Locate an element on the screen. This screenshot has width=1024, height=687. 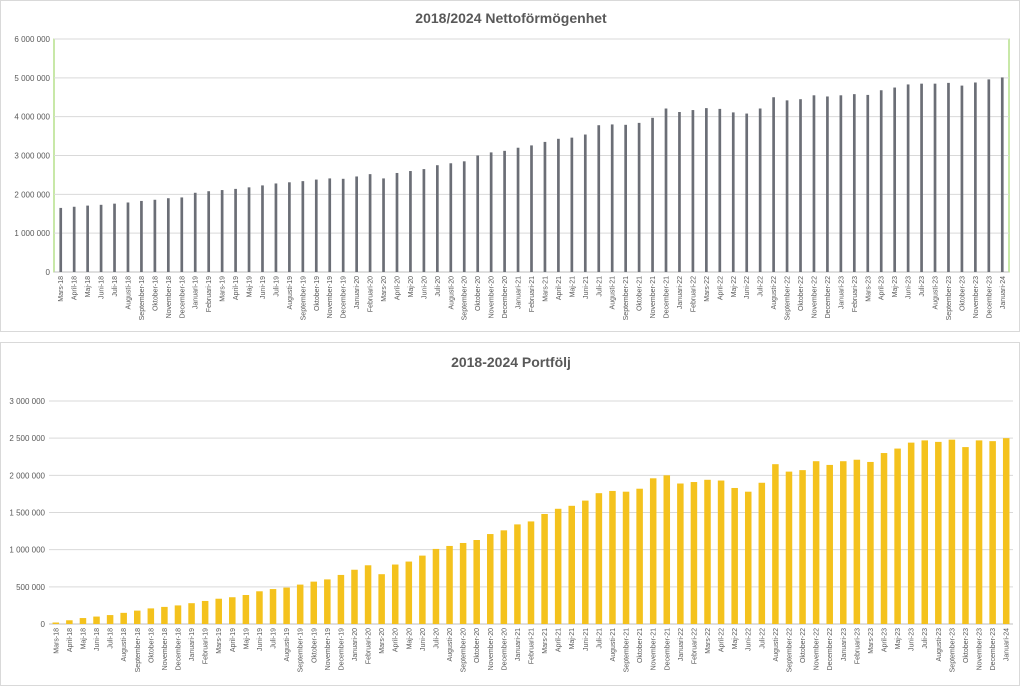
x-tick-label: November-19 is located at coordinates (330, 297).